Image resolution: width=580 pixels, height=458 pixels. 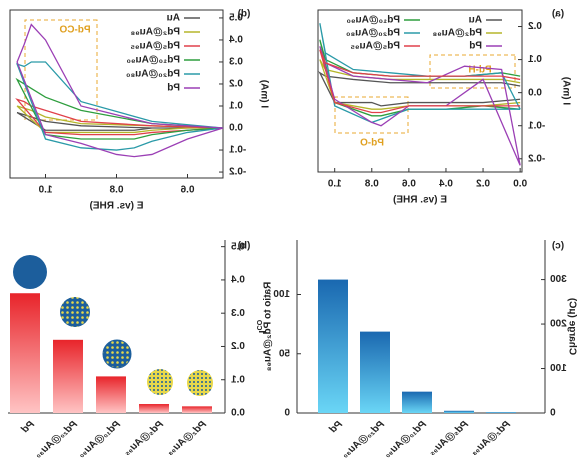 I want to click on x-tick-label: Pd₁₀@Au₉₀, so click(x=99, y=438).